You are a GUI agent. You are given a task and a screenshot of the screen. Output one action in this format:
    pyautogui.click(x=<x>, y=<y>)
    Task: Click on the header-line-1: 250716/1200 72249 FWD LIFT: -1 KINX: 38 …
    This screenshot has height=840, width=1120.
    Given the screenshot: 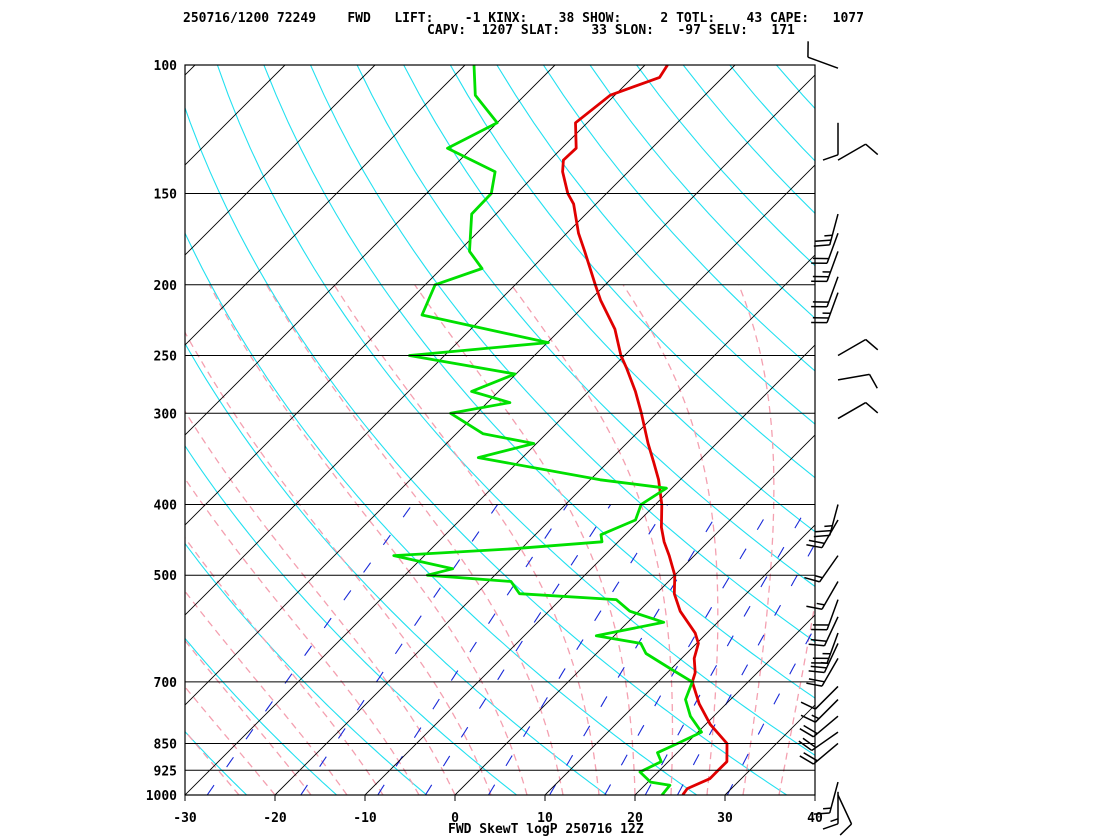 What is the action you would take?
    pyautogui.click(x=523, y=18)
    